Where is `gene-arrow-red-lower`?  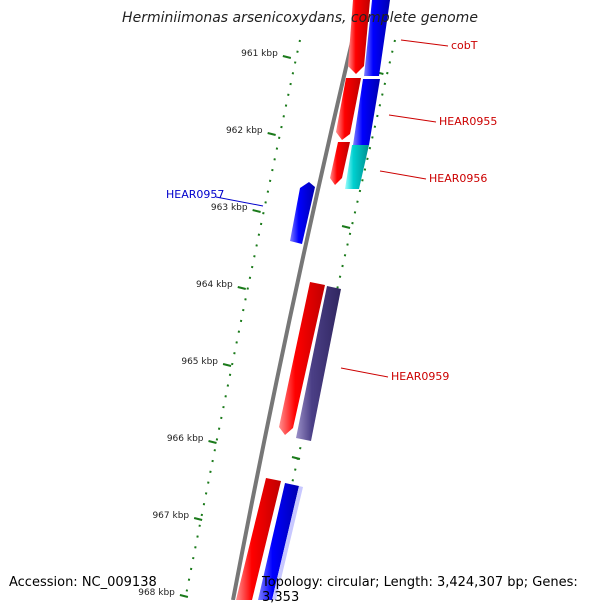
gene-arrow-red-lower is located at coordinates (258, 539).